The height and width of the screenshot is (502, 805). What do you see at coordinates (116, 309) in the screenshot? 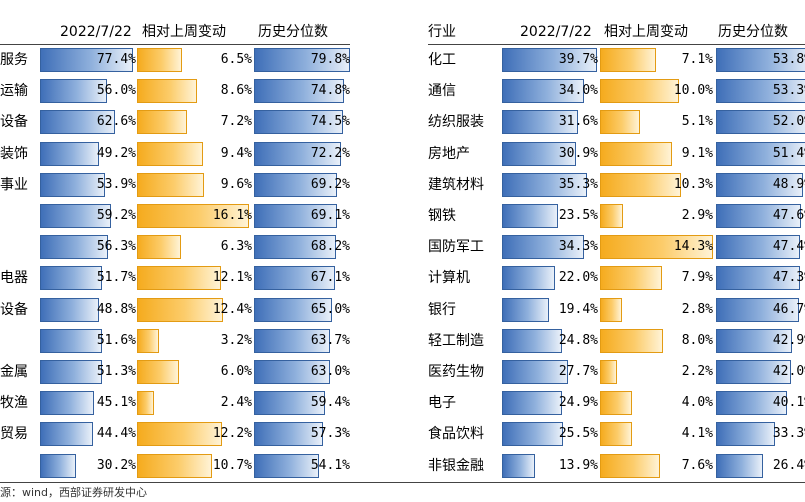
I see `value-label: 48.8%` at bounding box center [116, 309].